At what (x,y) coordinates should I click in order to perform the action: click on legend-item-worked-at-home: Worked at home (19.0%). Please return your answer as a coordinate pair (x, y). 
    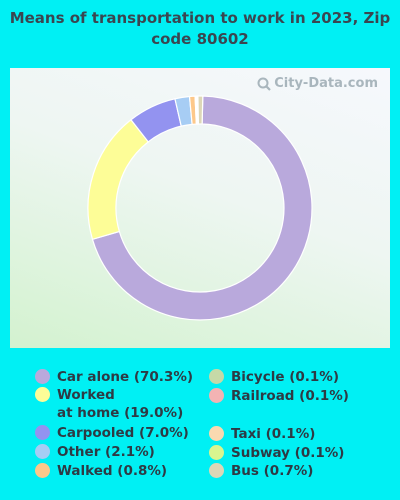
    Looking at the image, I should click on (109, 404).